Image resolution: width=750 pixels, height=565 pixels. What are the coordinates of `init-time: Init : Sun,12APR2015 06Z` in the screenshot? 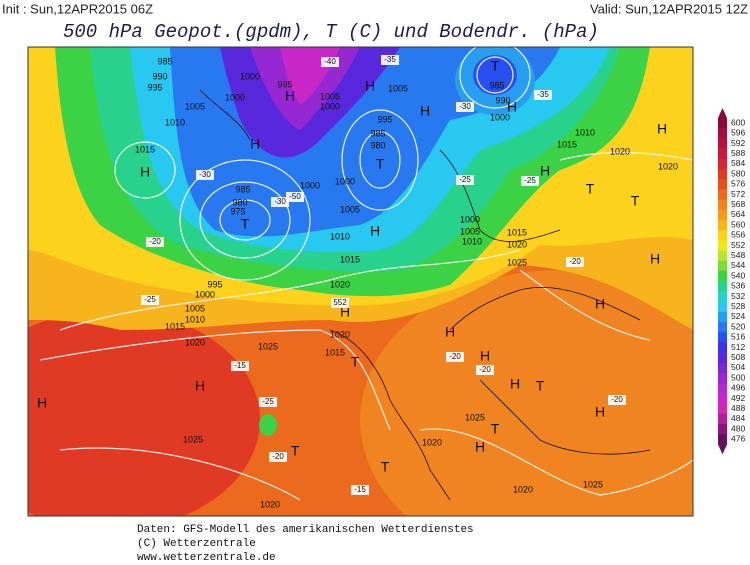 It's located at (77, 8).